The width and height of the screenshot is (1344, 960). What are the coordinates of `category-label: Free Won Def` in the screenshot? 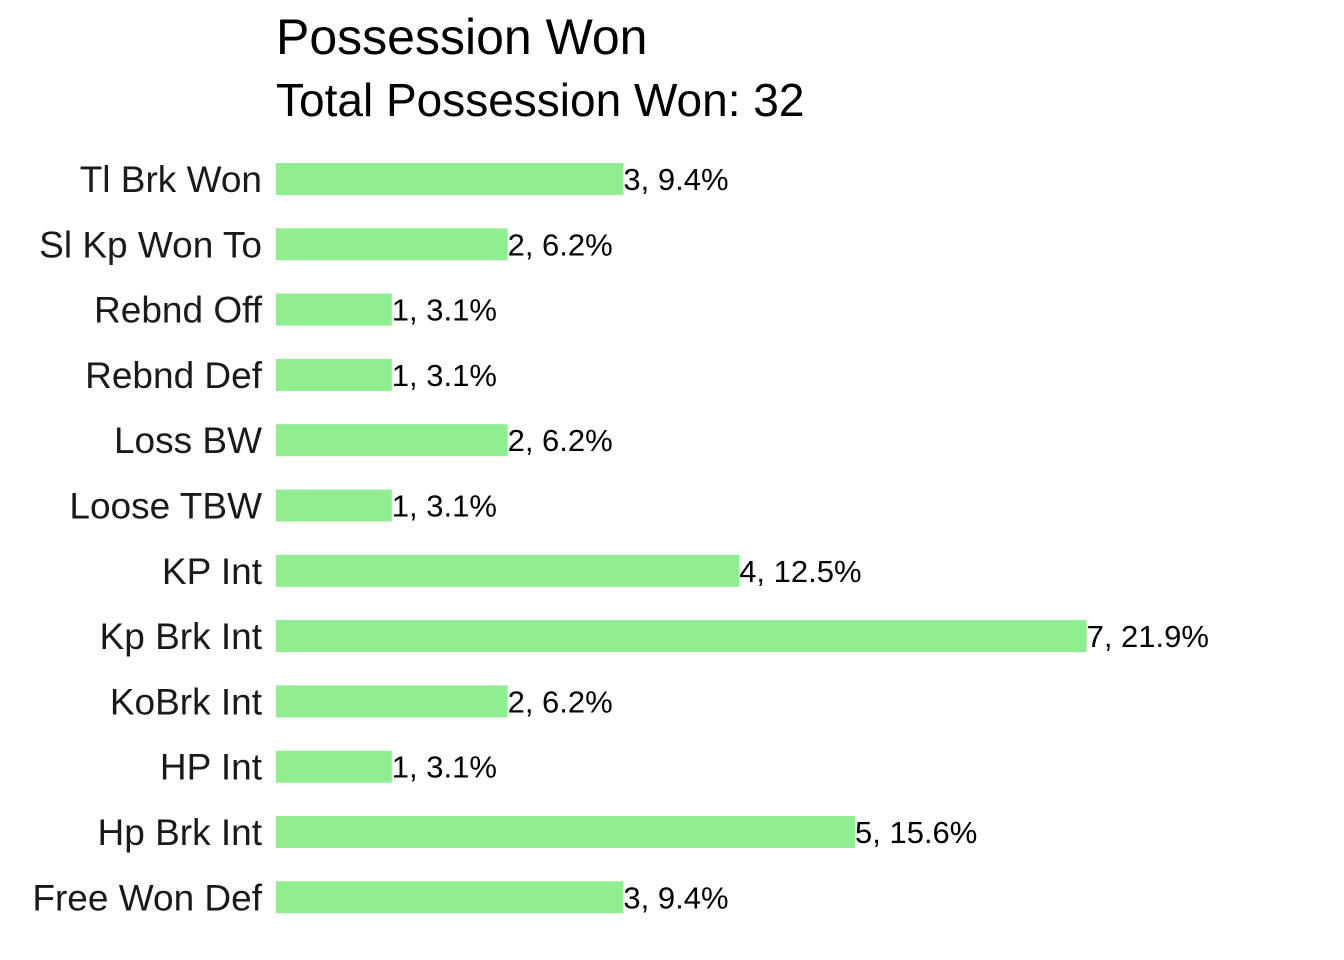 It's located at (147, 897).